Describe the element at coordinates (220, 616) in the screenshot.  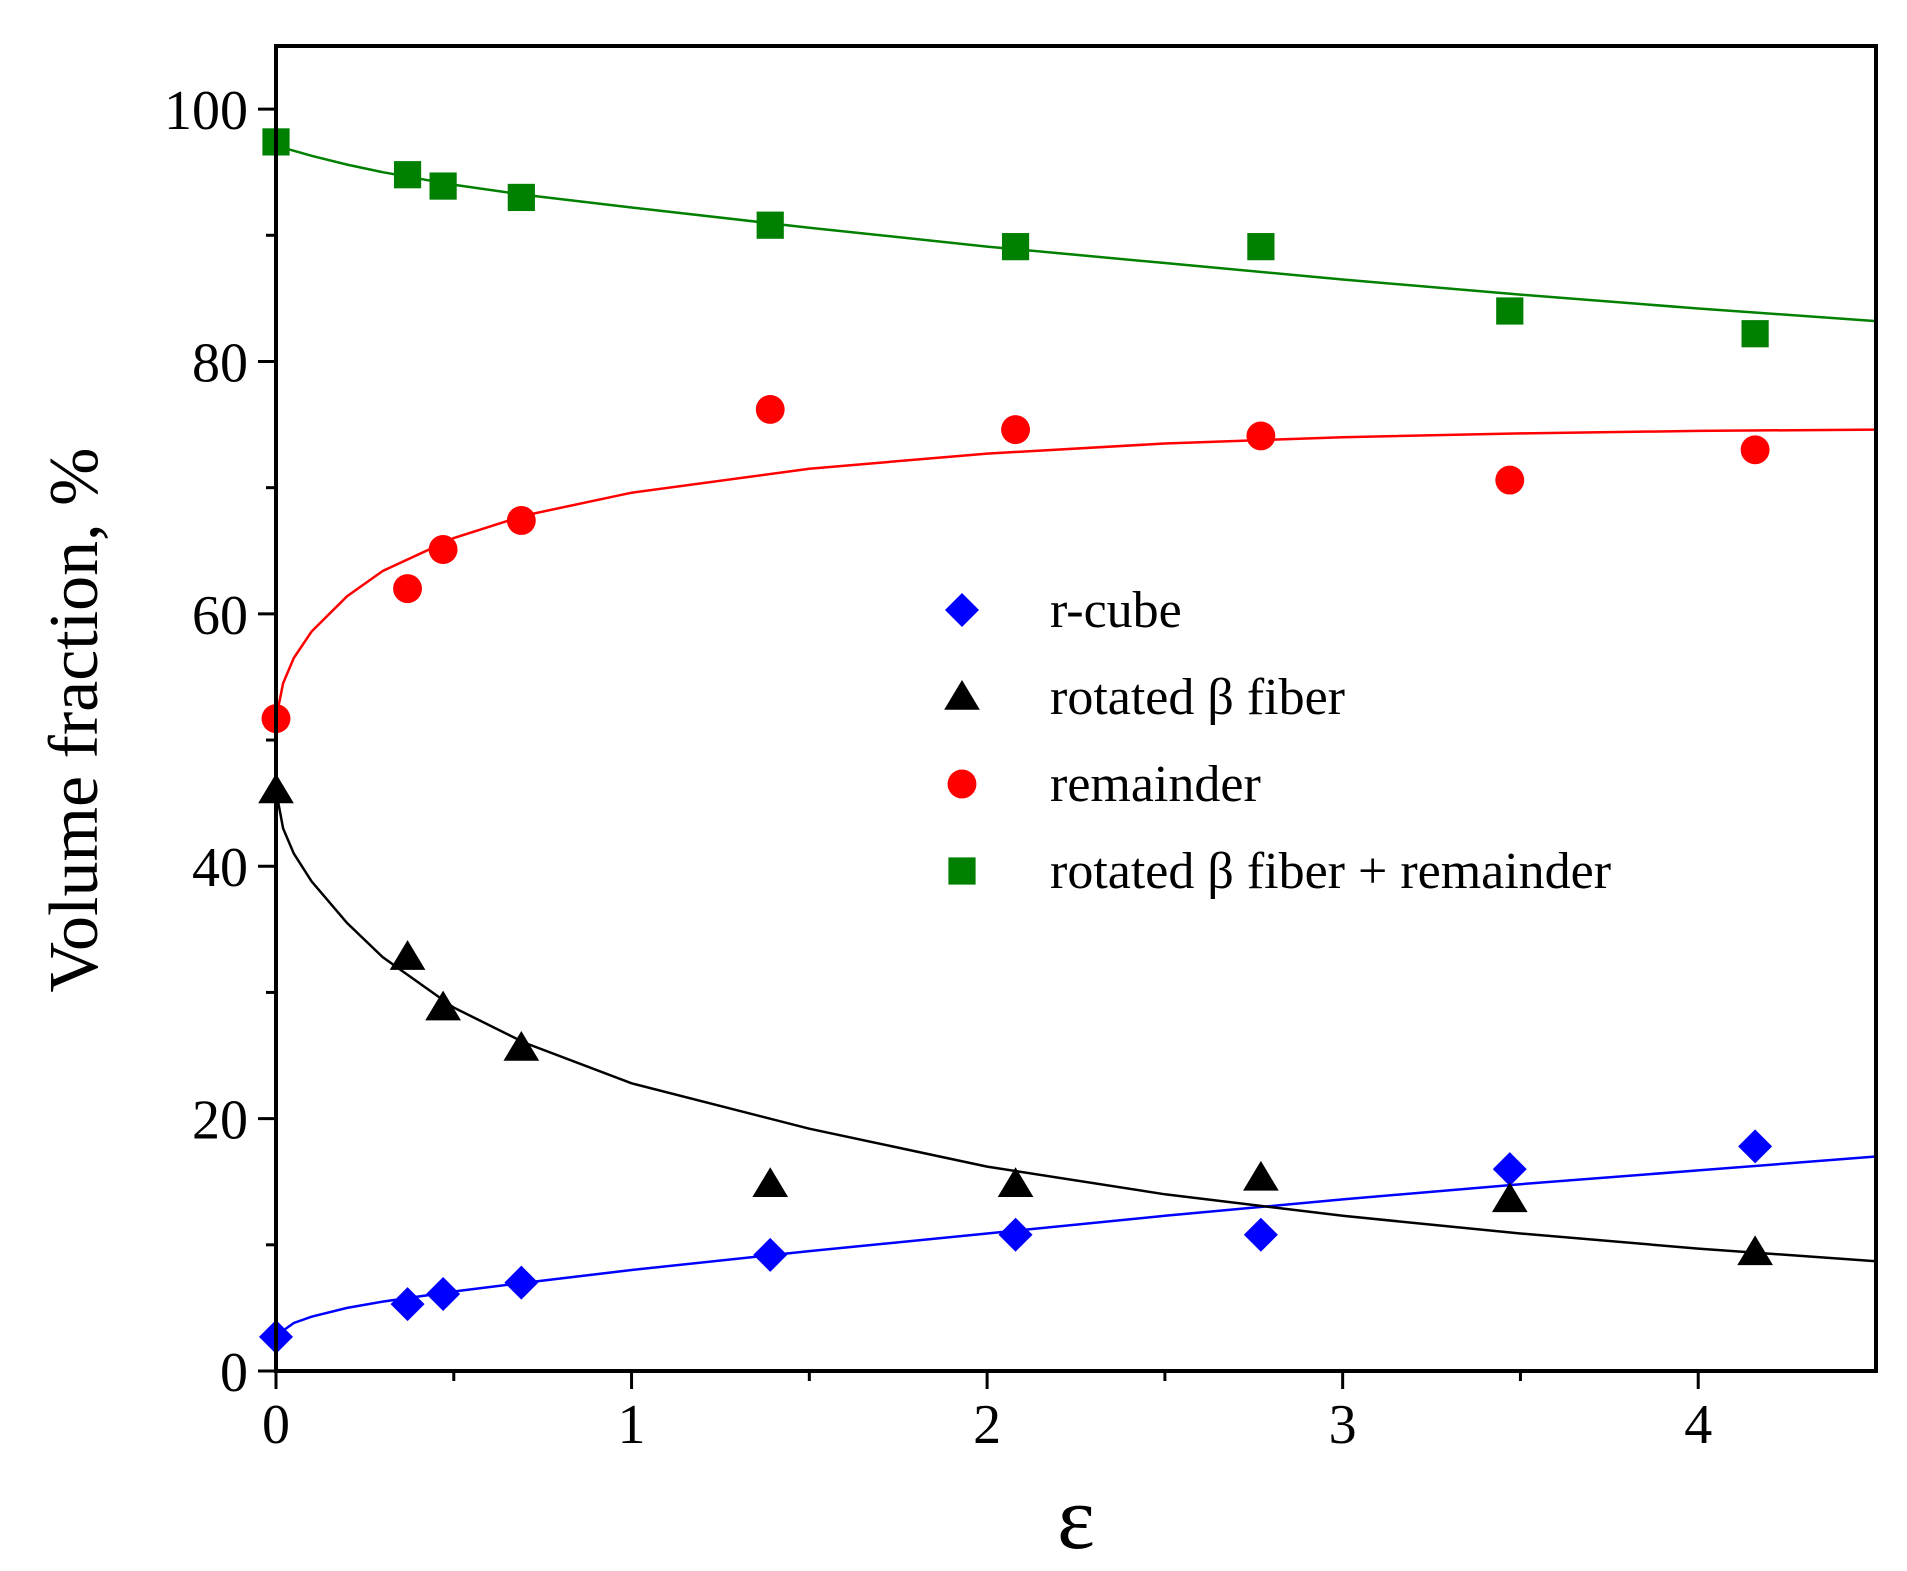
I see `y-tick-label: 60` at that location.